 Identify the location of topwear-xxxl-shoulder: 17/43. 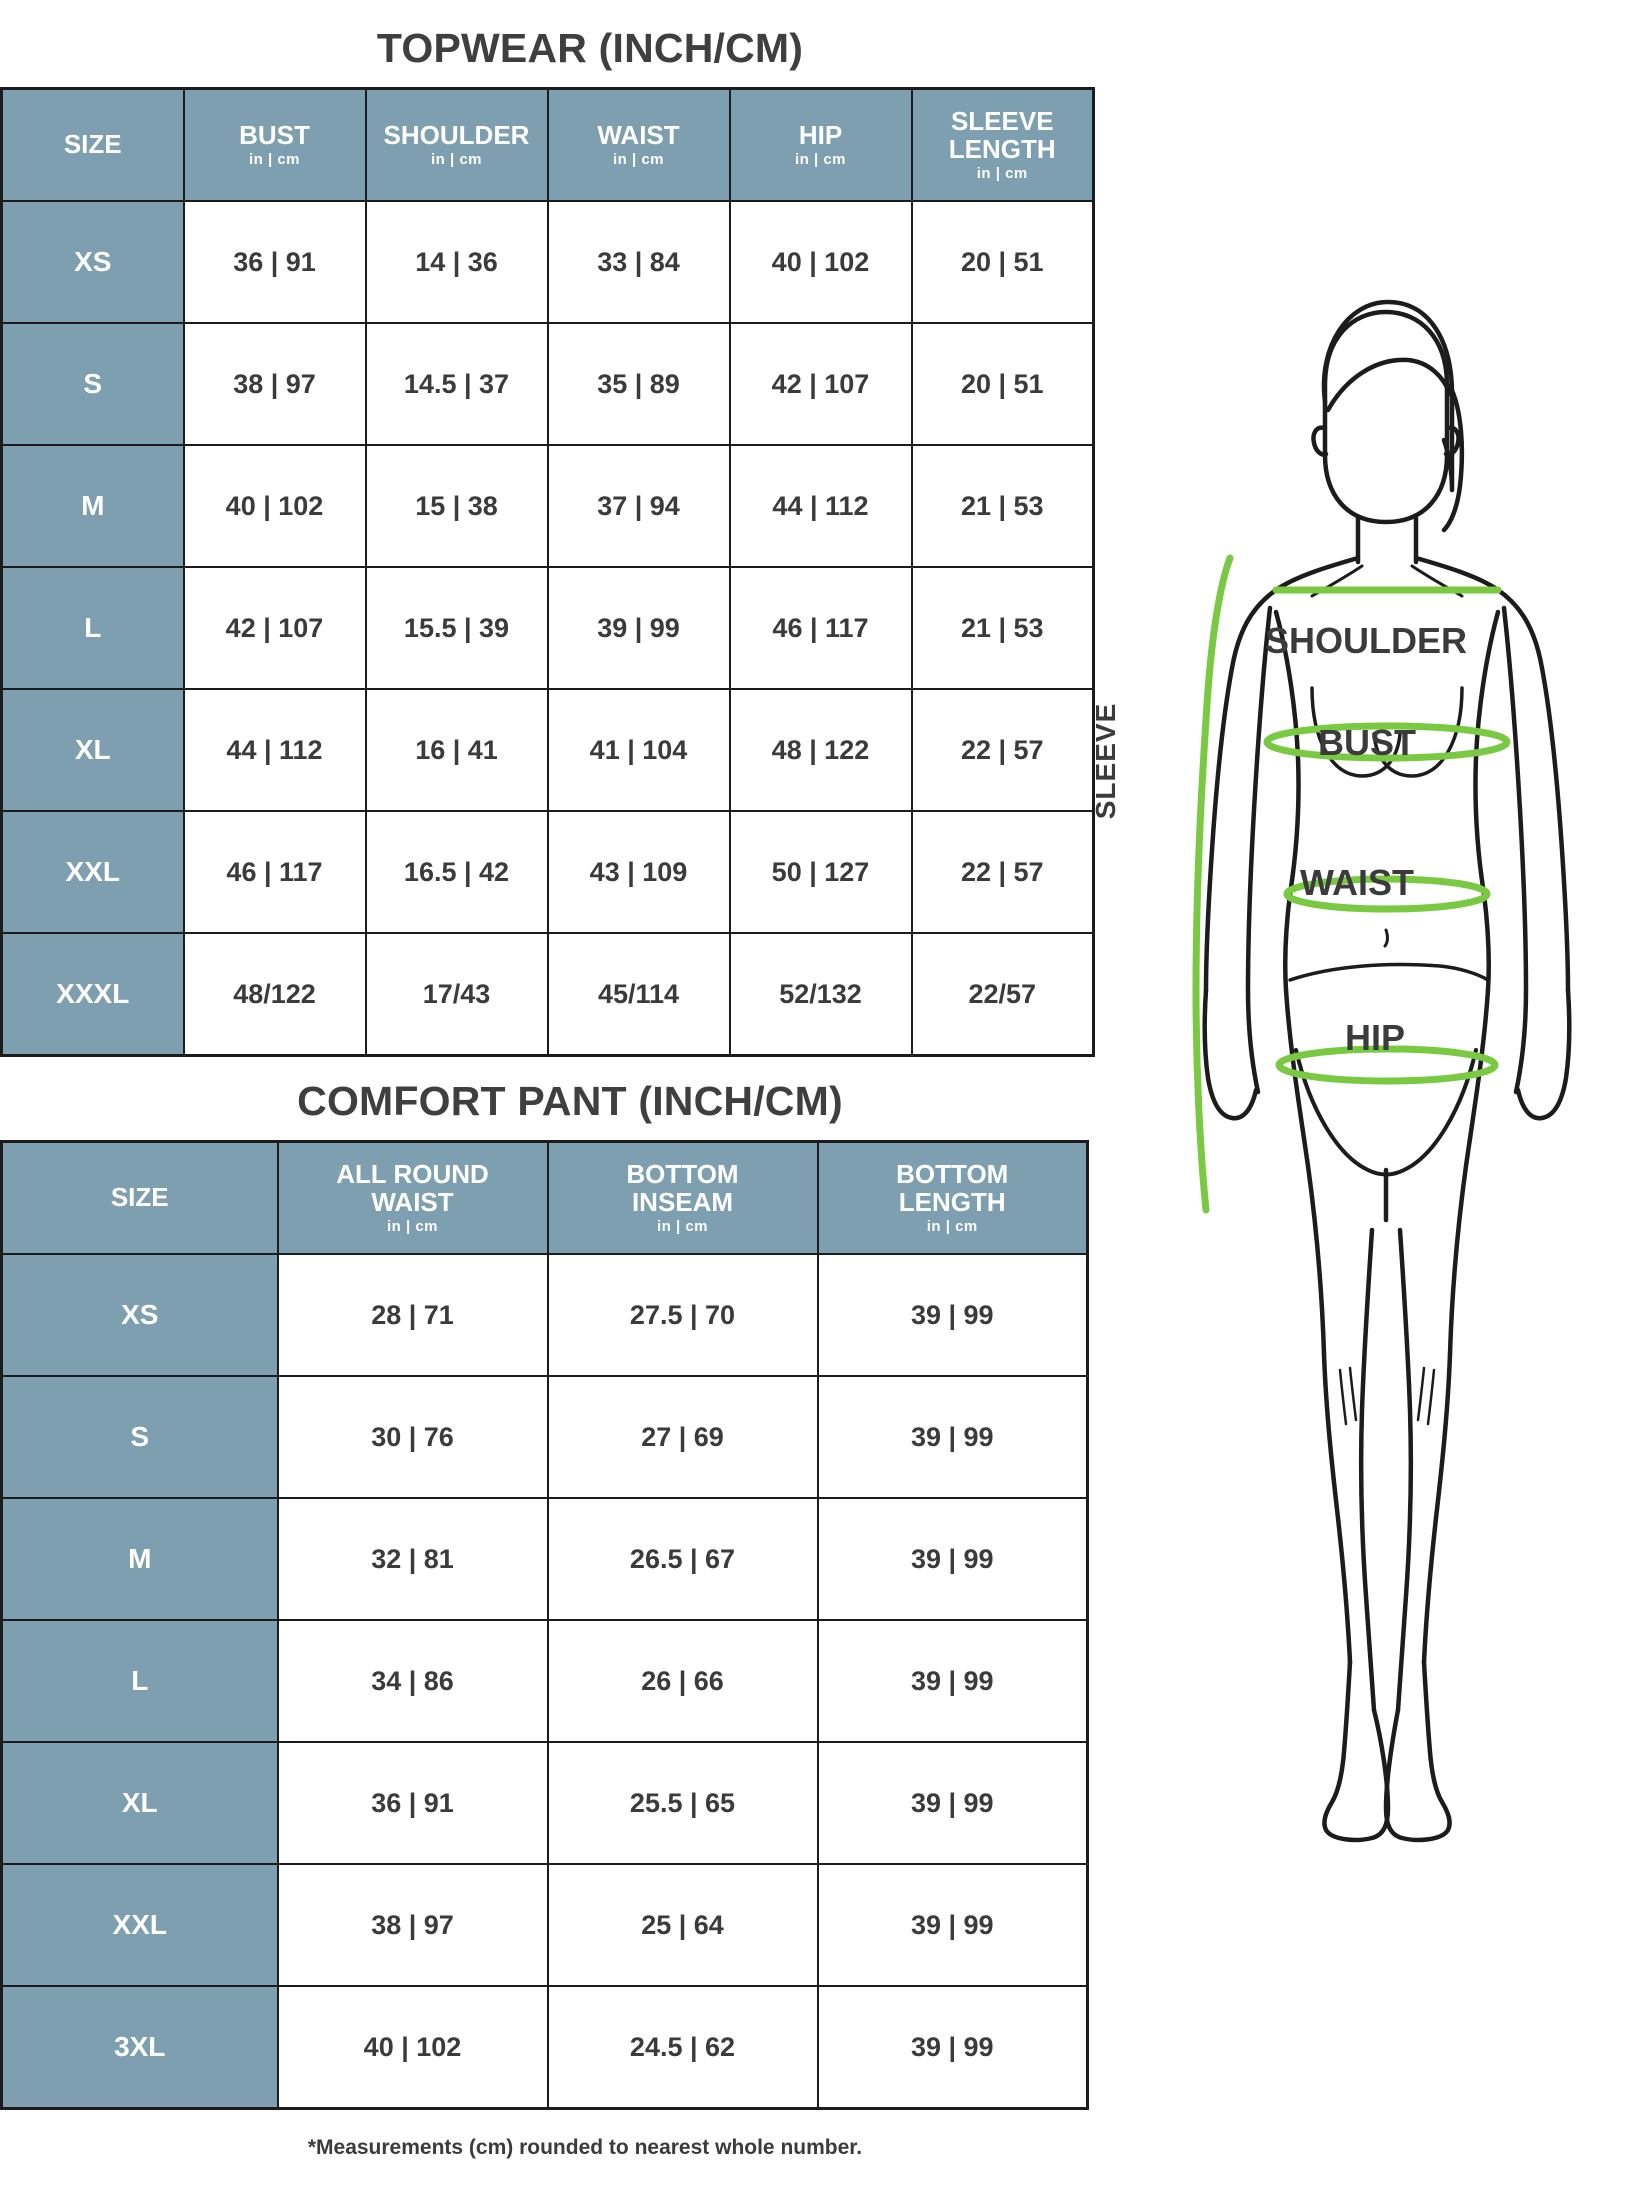
(456, 994).